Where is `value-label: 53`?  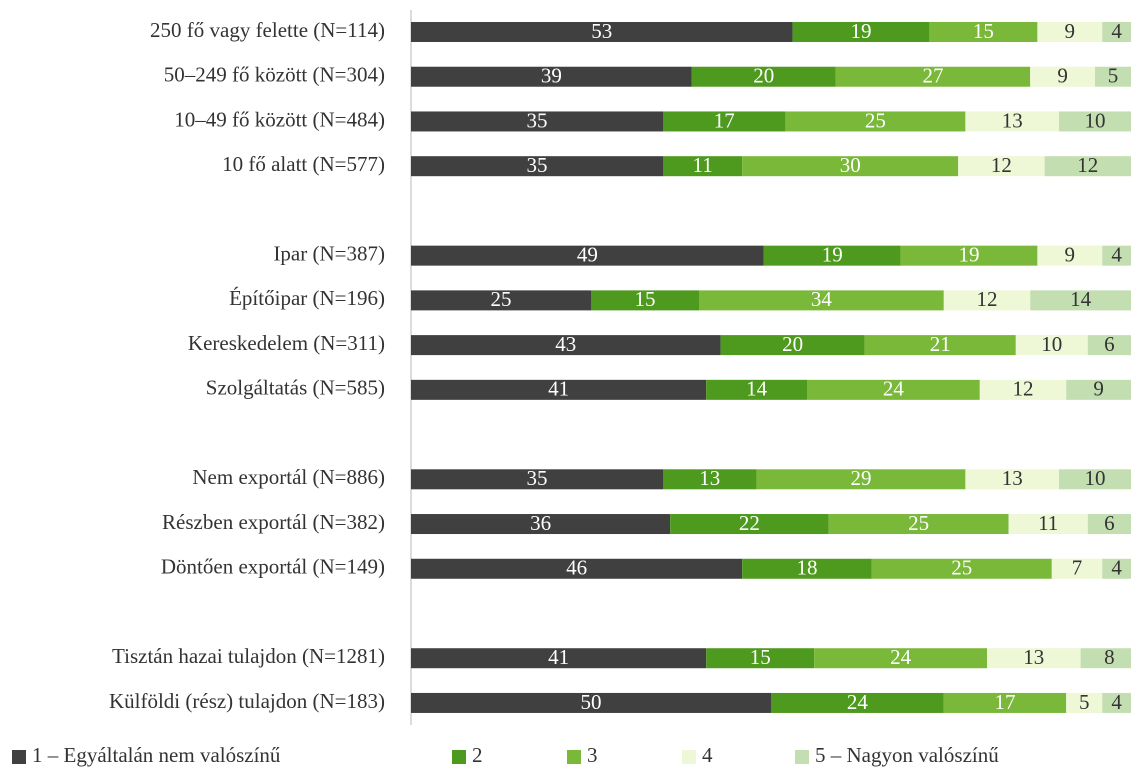 value-label: 53 is located at coordinates (601, 31).